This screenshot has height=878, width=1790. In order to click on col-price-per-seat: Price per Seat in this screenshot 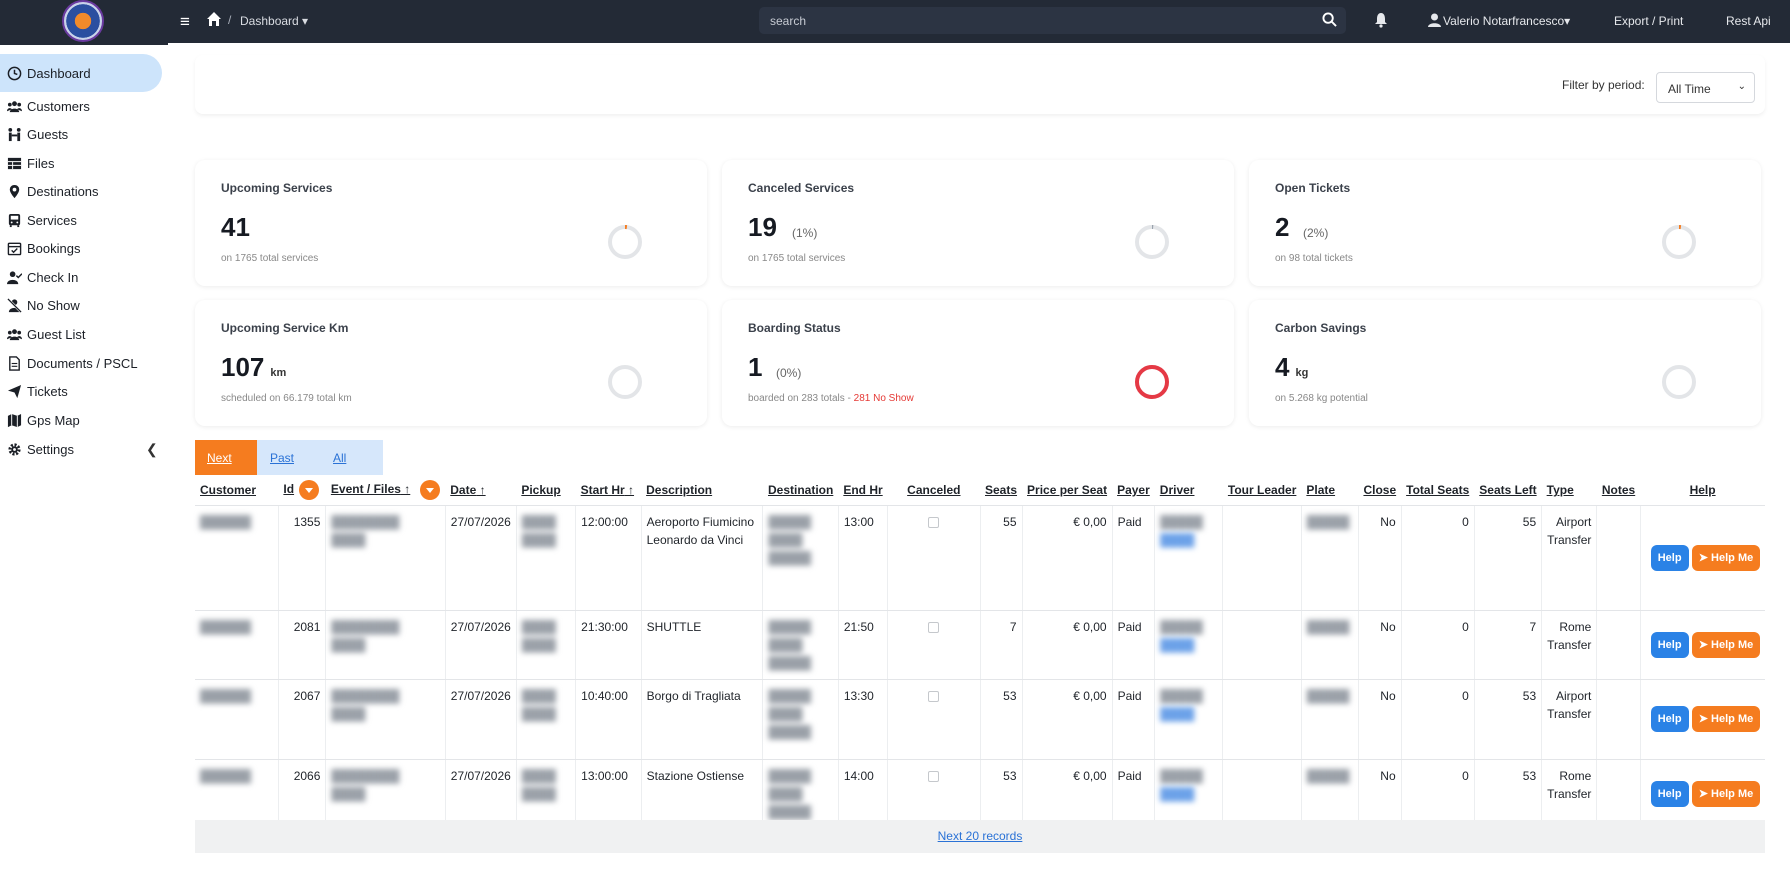, I will do `click(1067, 491)`.